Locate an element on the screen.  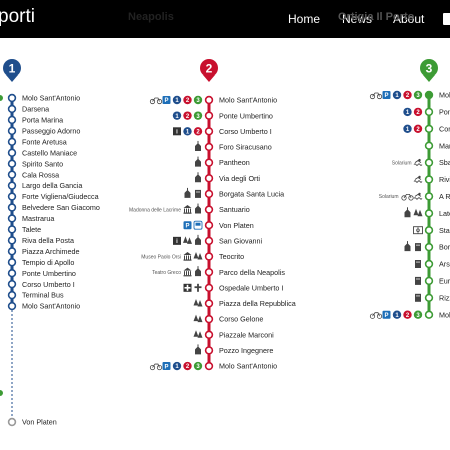
station-stop: Von Platen is located at coordinates (32, 422).